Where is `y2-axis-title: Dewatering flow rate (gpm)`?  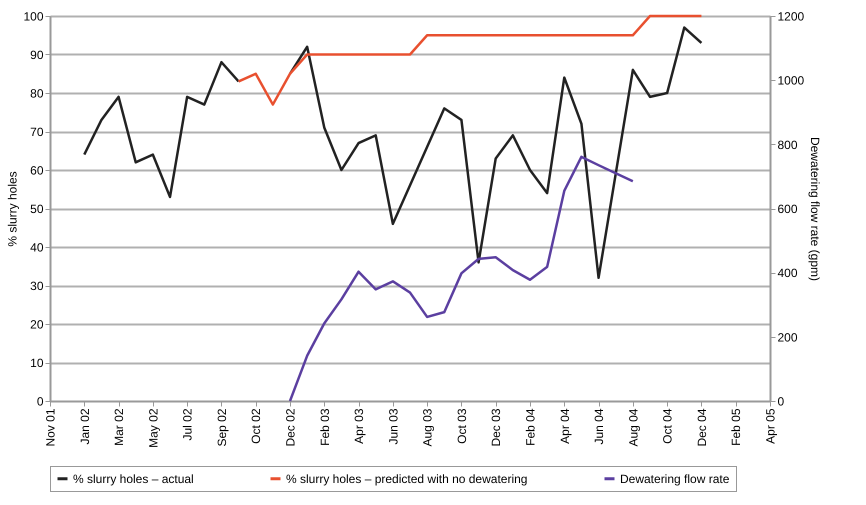
y2-axis-title: Dewatering flow rate (gpm) is located at coordinates (815, 209).